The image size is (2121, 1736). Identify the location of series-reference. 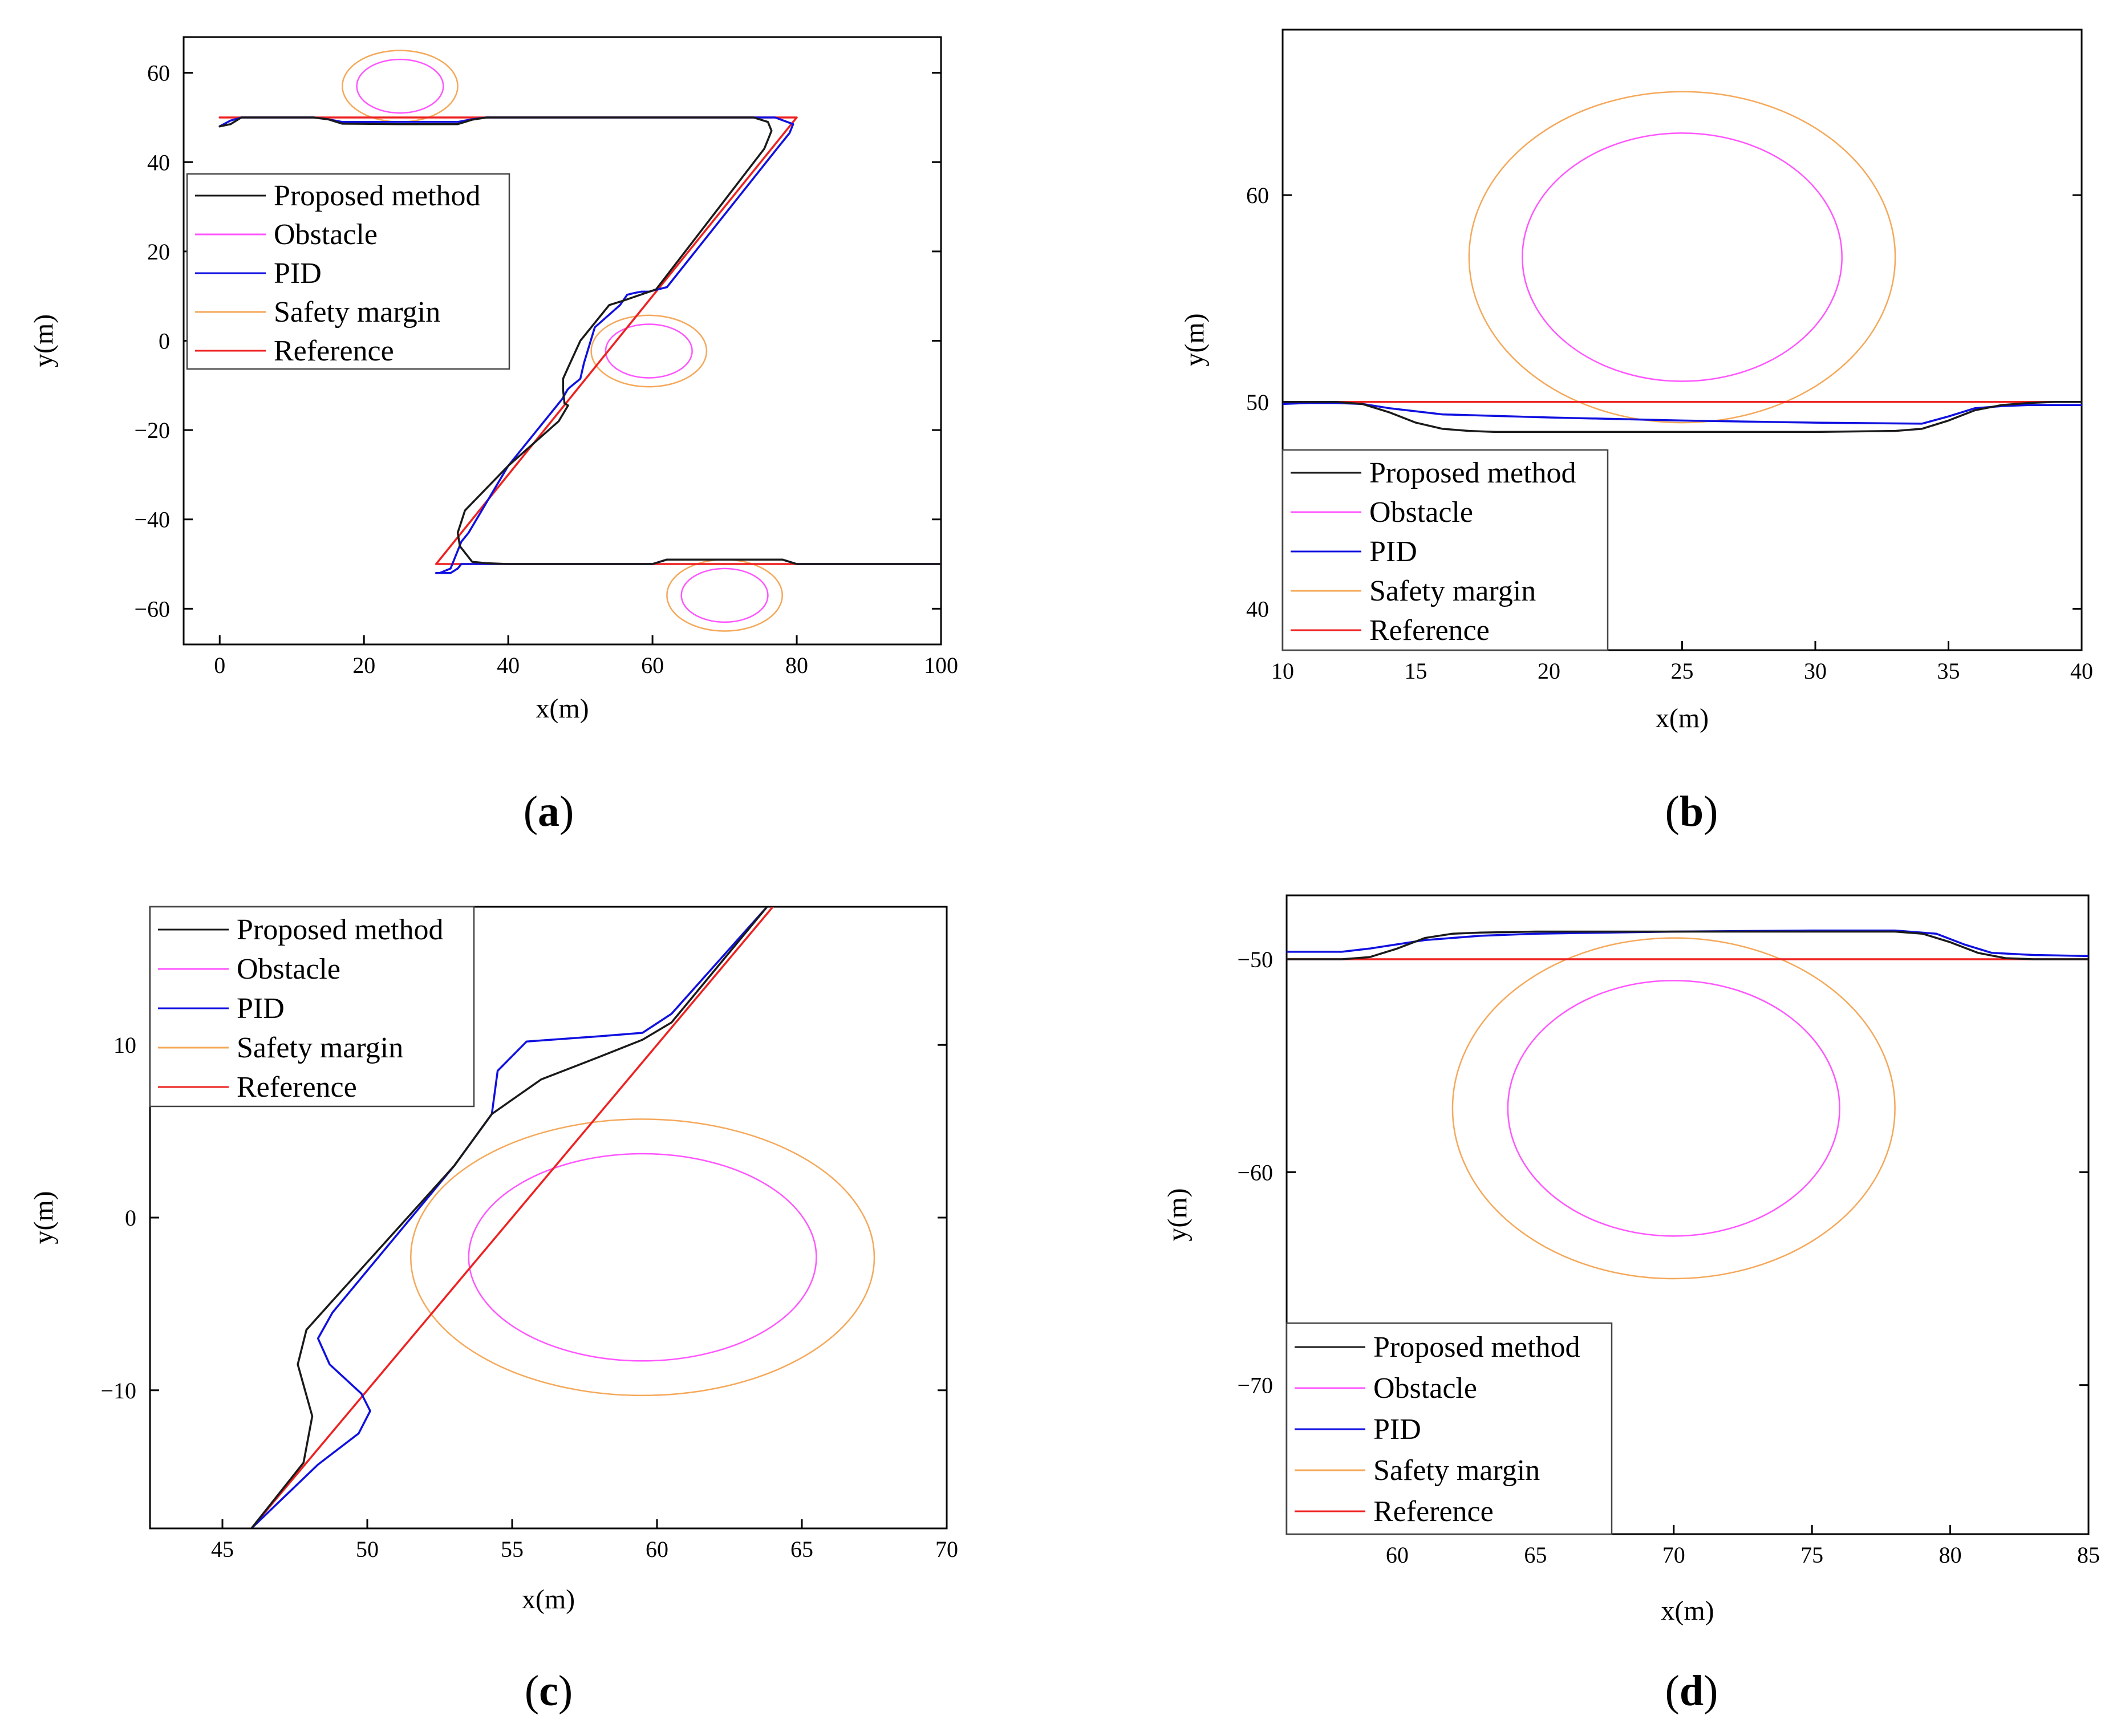
(512, 1218).